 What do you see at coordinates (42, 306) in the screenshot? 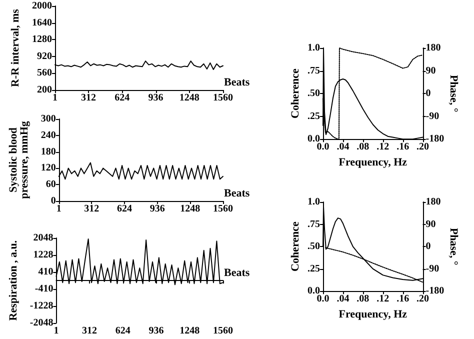
I see `y-tick-label: -1228` at bounding box center [42, 306].